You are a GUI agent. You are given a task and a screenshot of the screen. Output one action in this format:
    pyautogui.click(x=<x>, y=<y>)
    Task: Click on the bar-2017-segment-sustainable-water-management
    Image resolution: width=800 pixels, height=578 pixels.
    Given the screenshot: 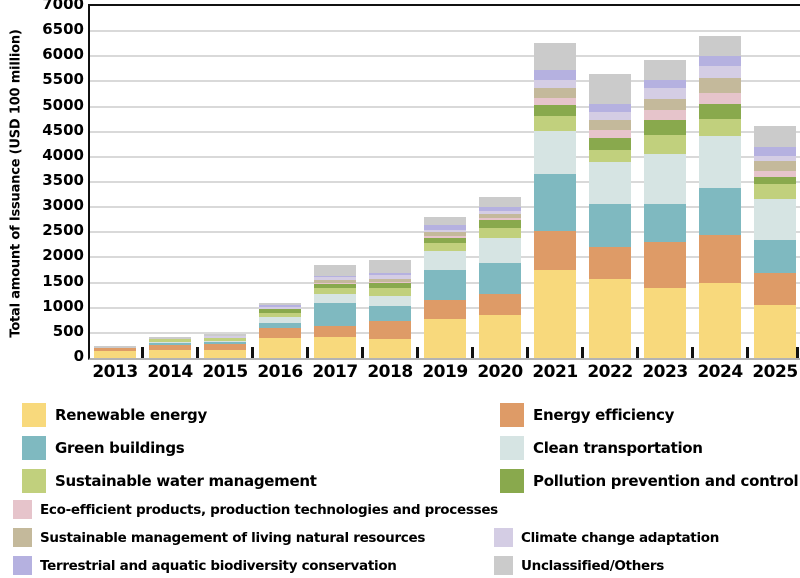 What is the action you would take?
    pyautogui.click(x=335, y=291)
    